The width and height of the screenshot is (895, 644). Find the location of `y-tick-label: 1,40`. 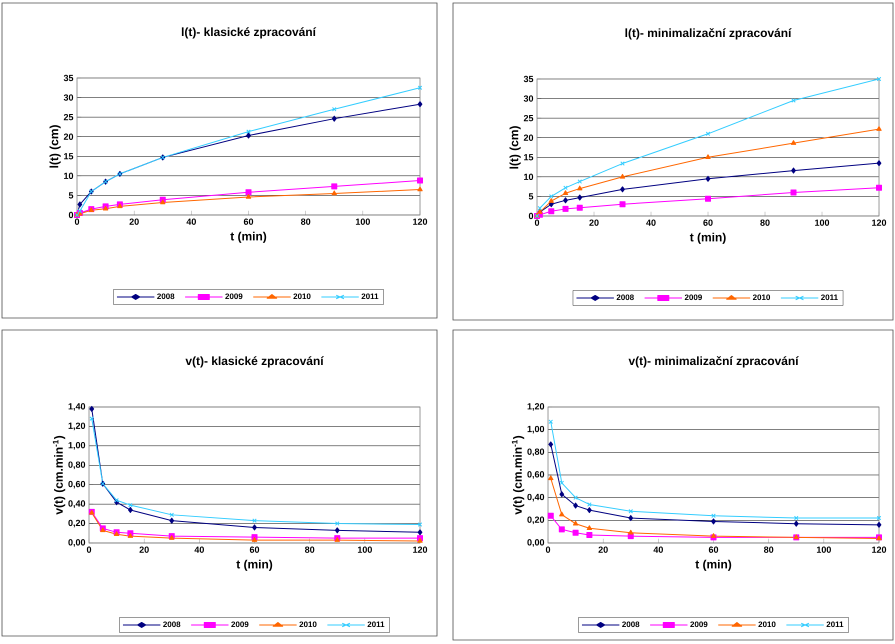

y-tick-label: 1,40 is located at coordinates (77, 407).